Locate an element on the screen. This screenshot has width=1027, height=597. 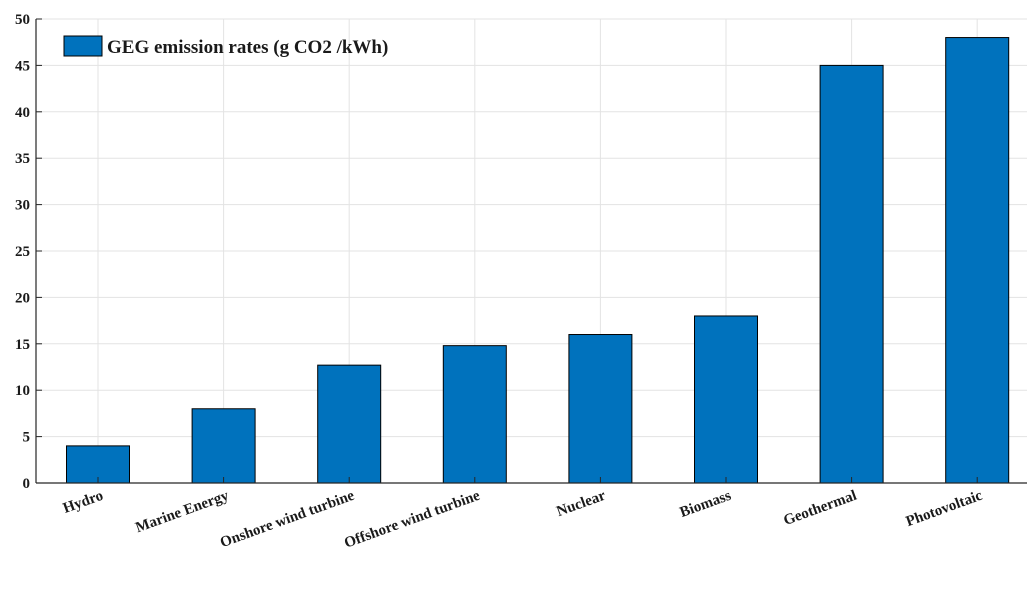
y-tick-label: 25 is located at coordinates (22, 252).